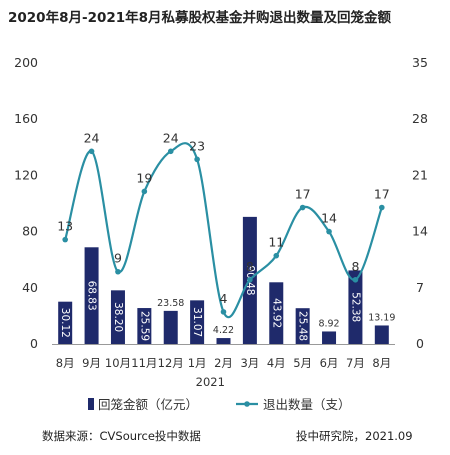 This screenshot has width=450, height=455. What do you see at coordinates (200, 18) in the screenshot?
I see `chart-title: 2020年8月-2021年8月私募股权基金并购退出数量及回笼金额` at bounding box center [200, 18].